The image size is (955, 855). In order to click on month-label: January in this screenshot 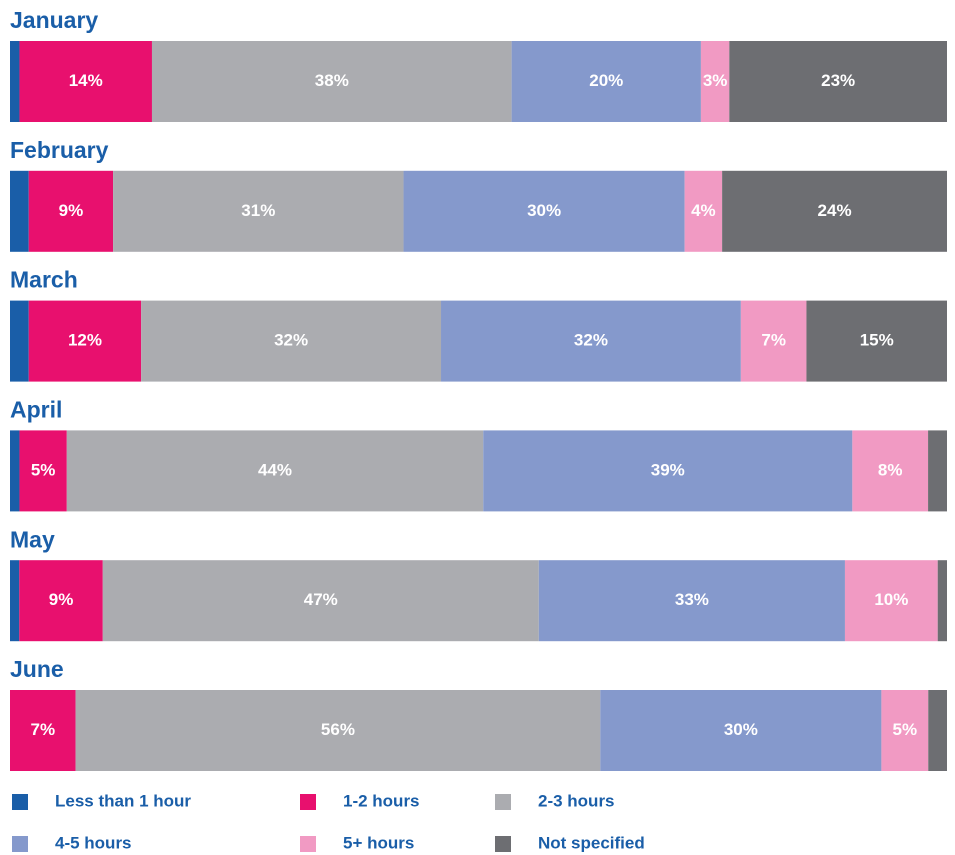, I will do `click(54, 20)`.